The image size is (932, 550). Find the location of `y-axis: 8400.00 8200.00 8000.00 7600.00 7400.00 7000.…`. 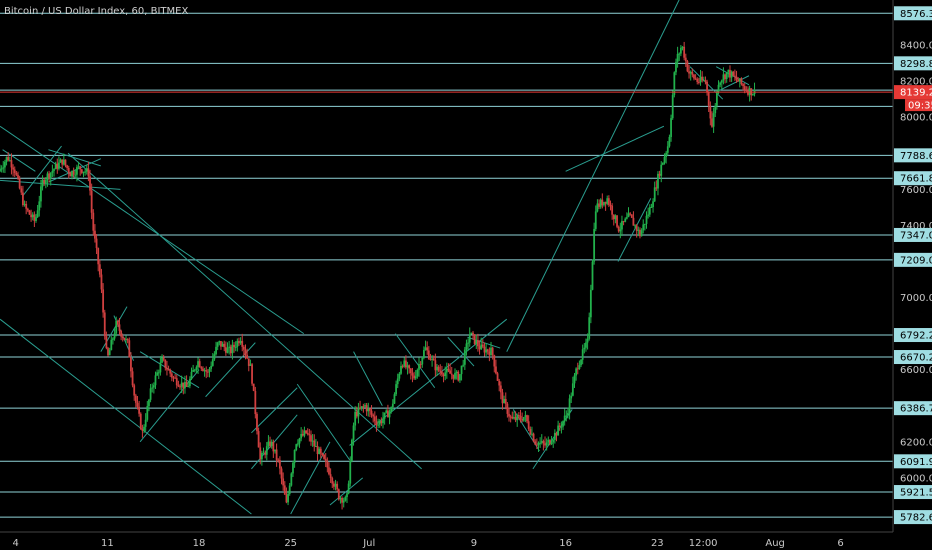

y-axis: 8400.00 8200.00 8000.00 7600.00 7400.00 7000.… is located at coordinates (912, 275).